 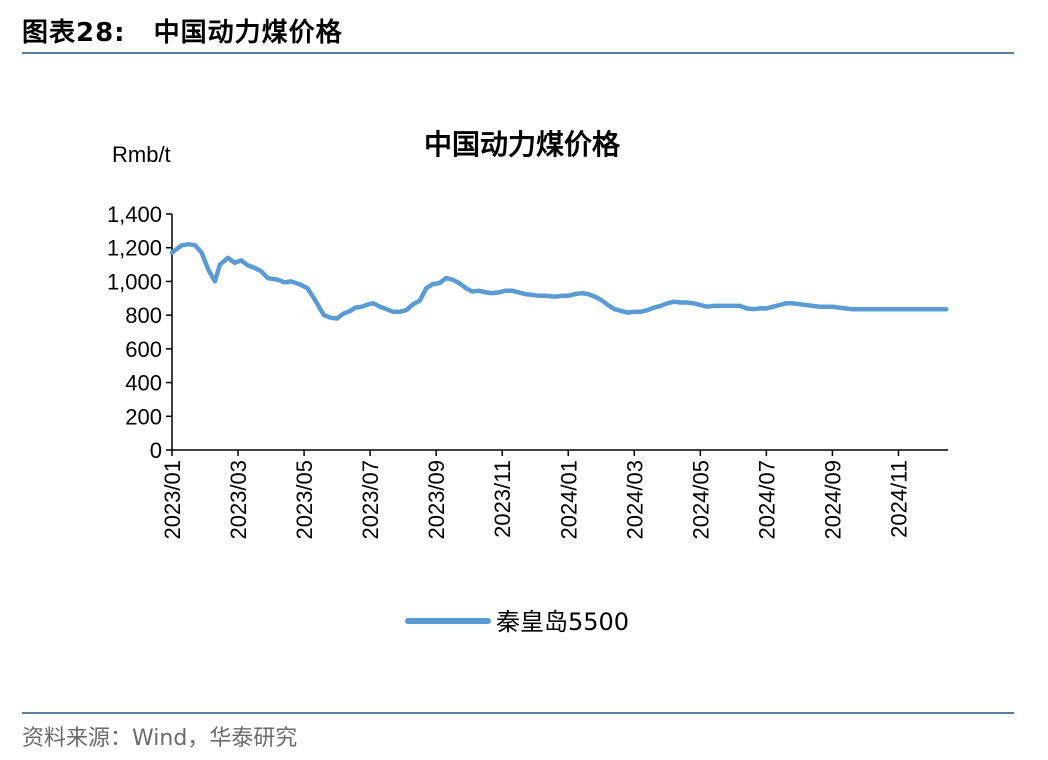 I want to click on x-tick-label: 2024/03, so click(x=634, y=500).